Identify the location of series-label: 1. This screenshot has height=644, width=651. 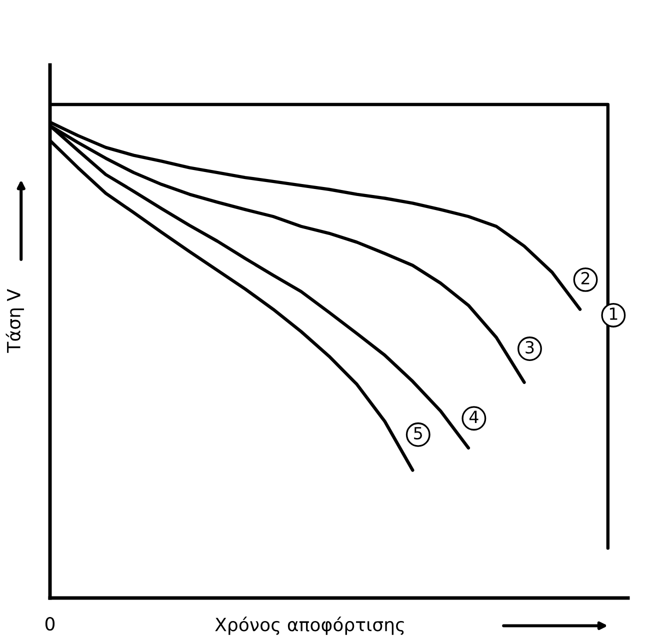
(614, 314).